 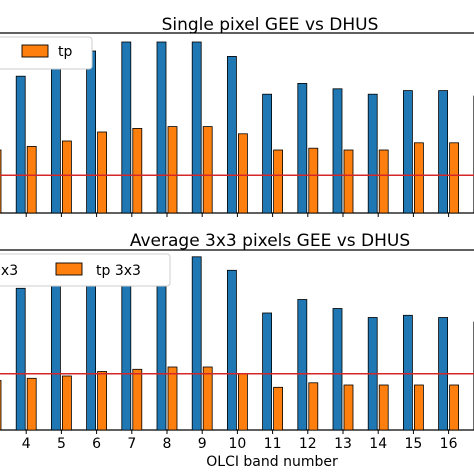 I want to click on chart-title-average-3x3: Average 3x3 pixels GEE vs DHUS, so click(x=270, y=241).